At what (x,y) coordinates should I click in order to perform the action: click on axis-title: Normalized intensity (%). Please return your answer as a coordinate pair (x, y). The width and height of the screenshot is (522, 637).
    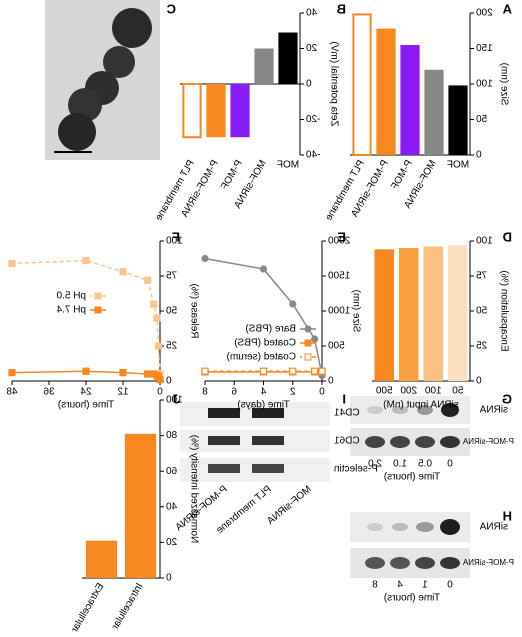
    Looking at the image, I should click on (193, 489).